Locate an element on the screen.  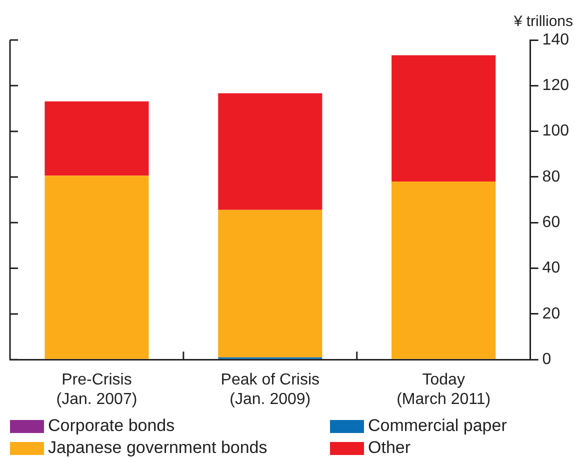
legend-label: Other is located at coordinates (389, 448).